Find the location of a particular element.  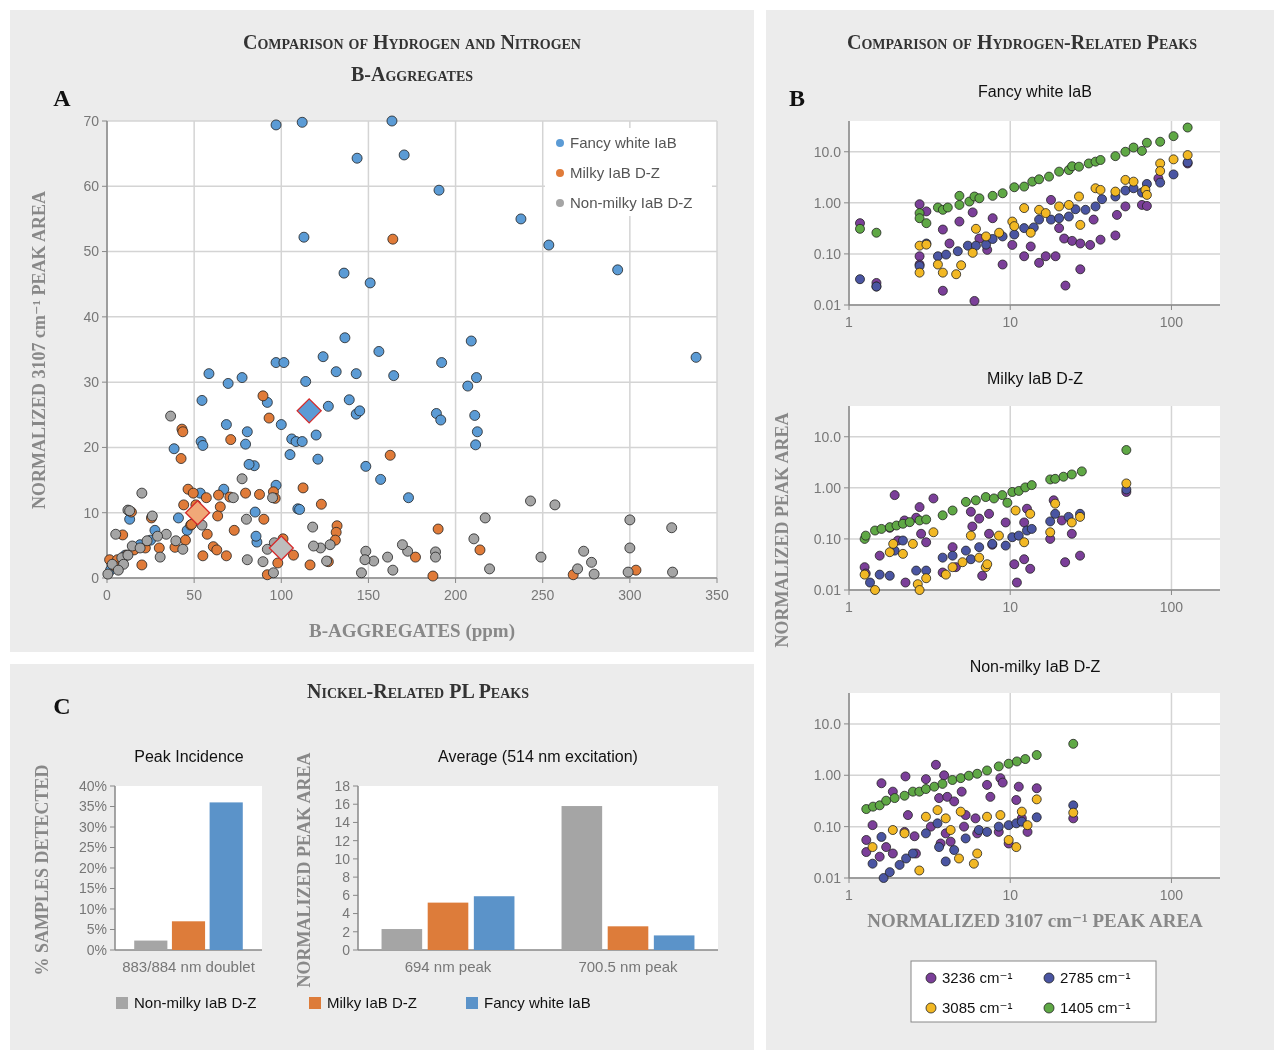

chart-title: Peak Incidence is located at coordinates (189, 756).